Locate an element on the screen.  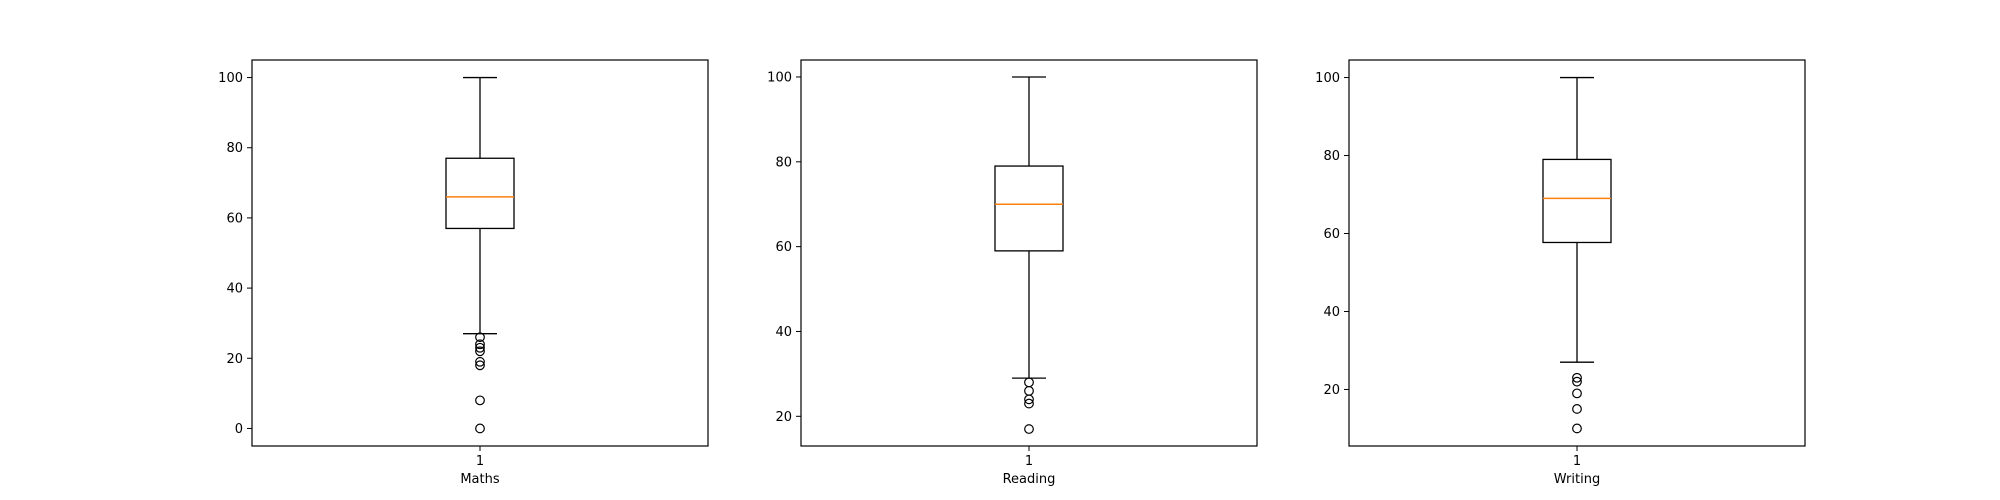
x-axis-label: Maths is located at coordinates (480, 479).